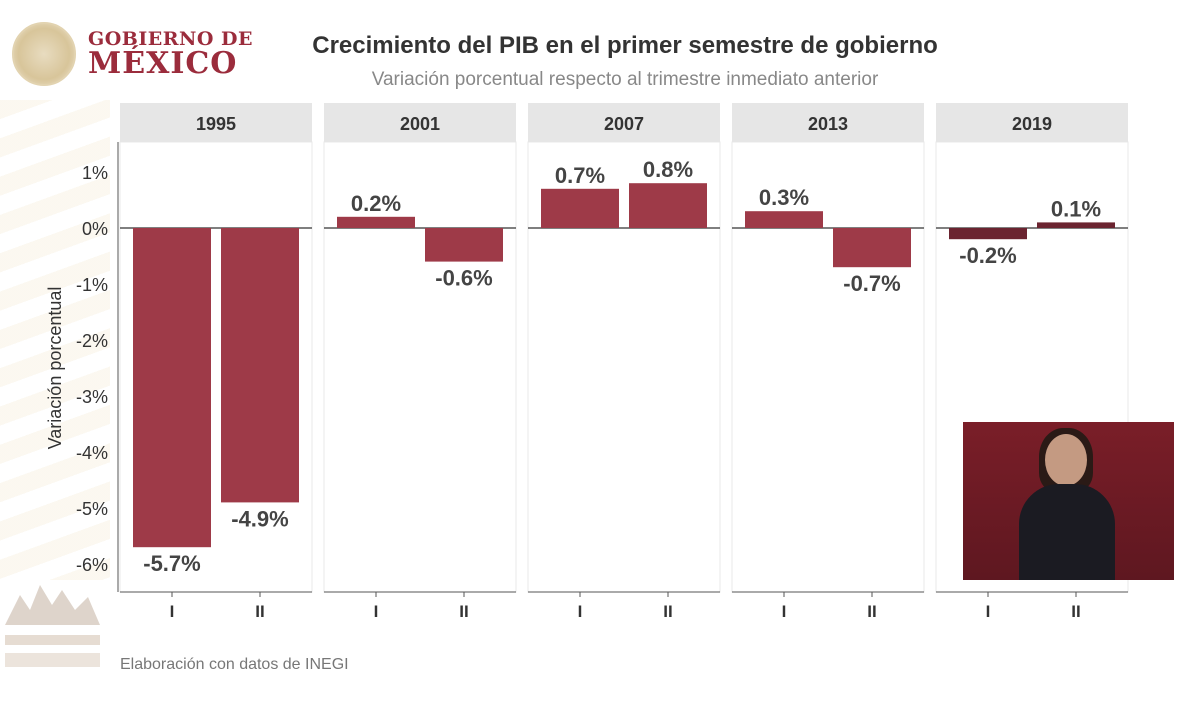  What do you see at coordinates (92, 285) in the screenshot?
I see `y-tick-label: -1%` at bounding box center [92, 285].